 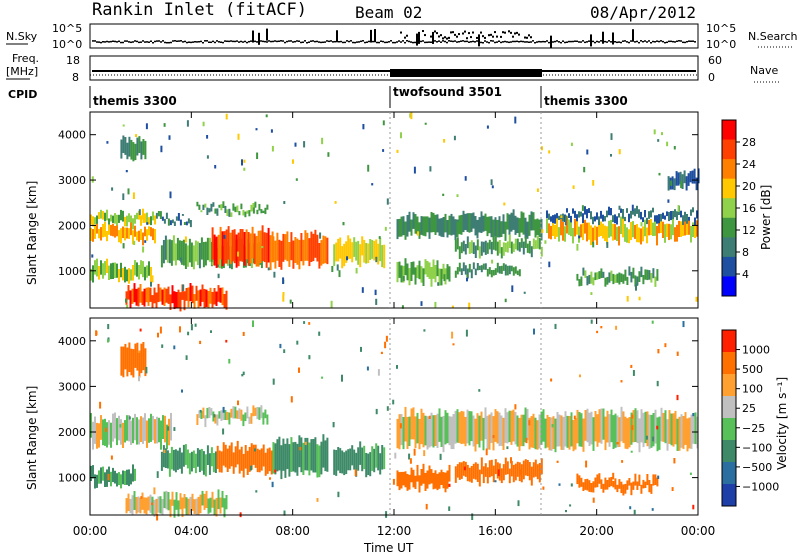 What do you see at coordinates (394, 38) in the screenshot?
I see `noise-trace` at bounding box center [394, 38].